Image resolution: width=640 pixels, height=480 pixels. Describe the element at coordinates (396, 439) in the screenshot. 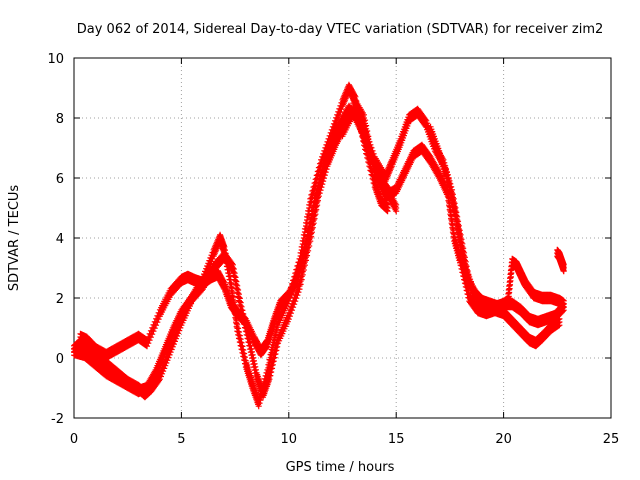

I see `x-tick-label: 15` at that location.